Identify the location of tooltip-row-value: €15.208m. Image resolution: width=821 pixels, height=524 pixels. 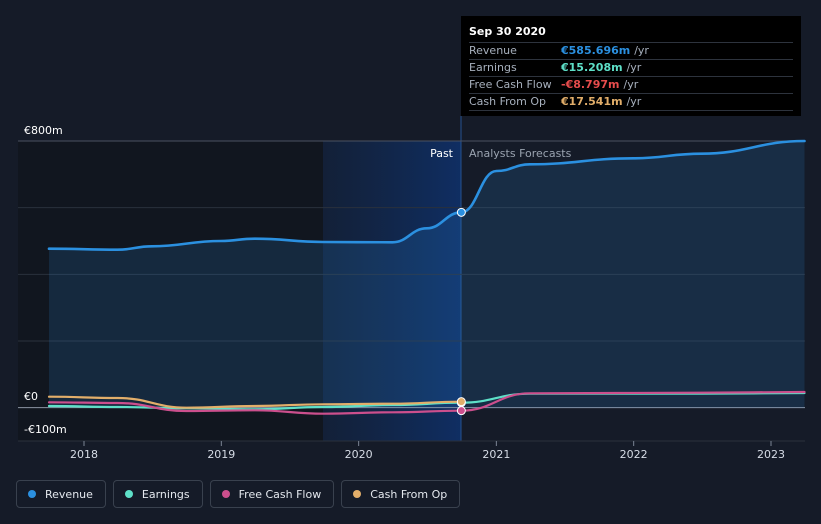
(592, 67).